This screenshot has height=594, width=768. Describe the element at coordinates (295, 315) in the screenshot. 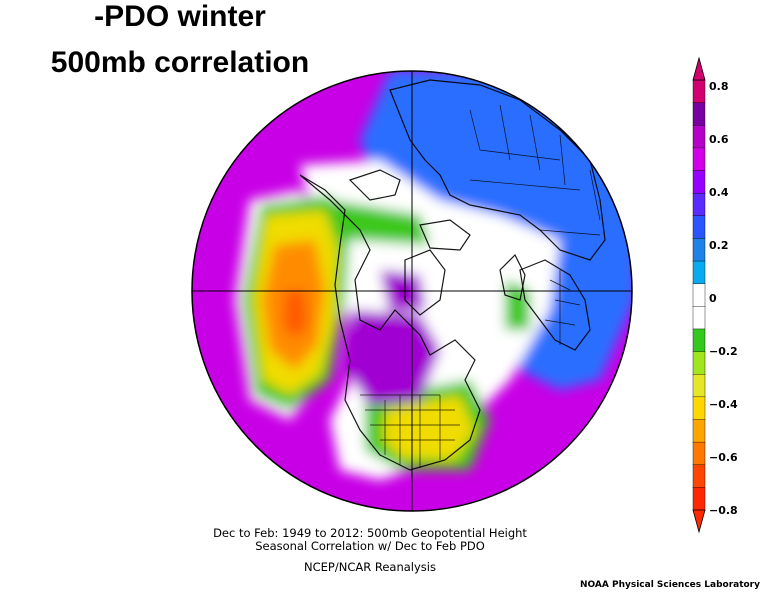

I see `field-region-extreme-negative` at that location.